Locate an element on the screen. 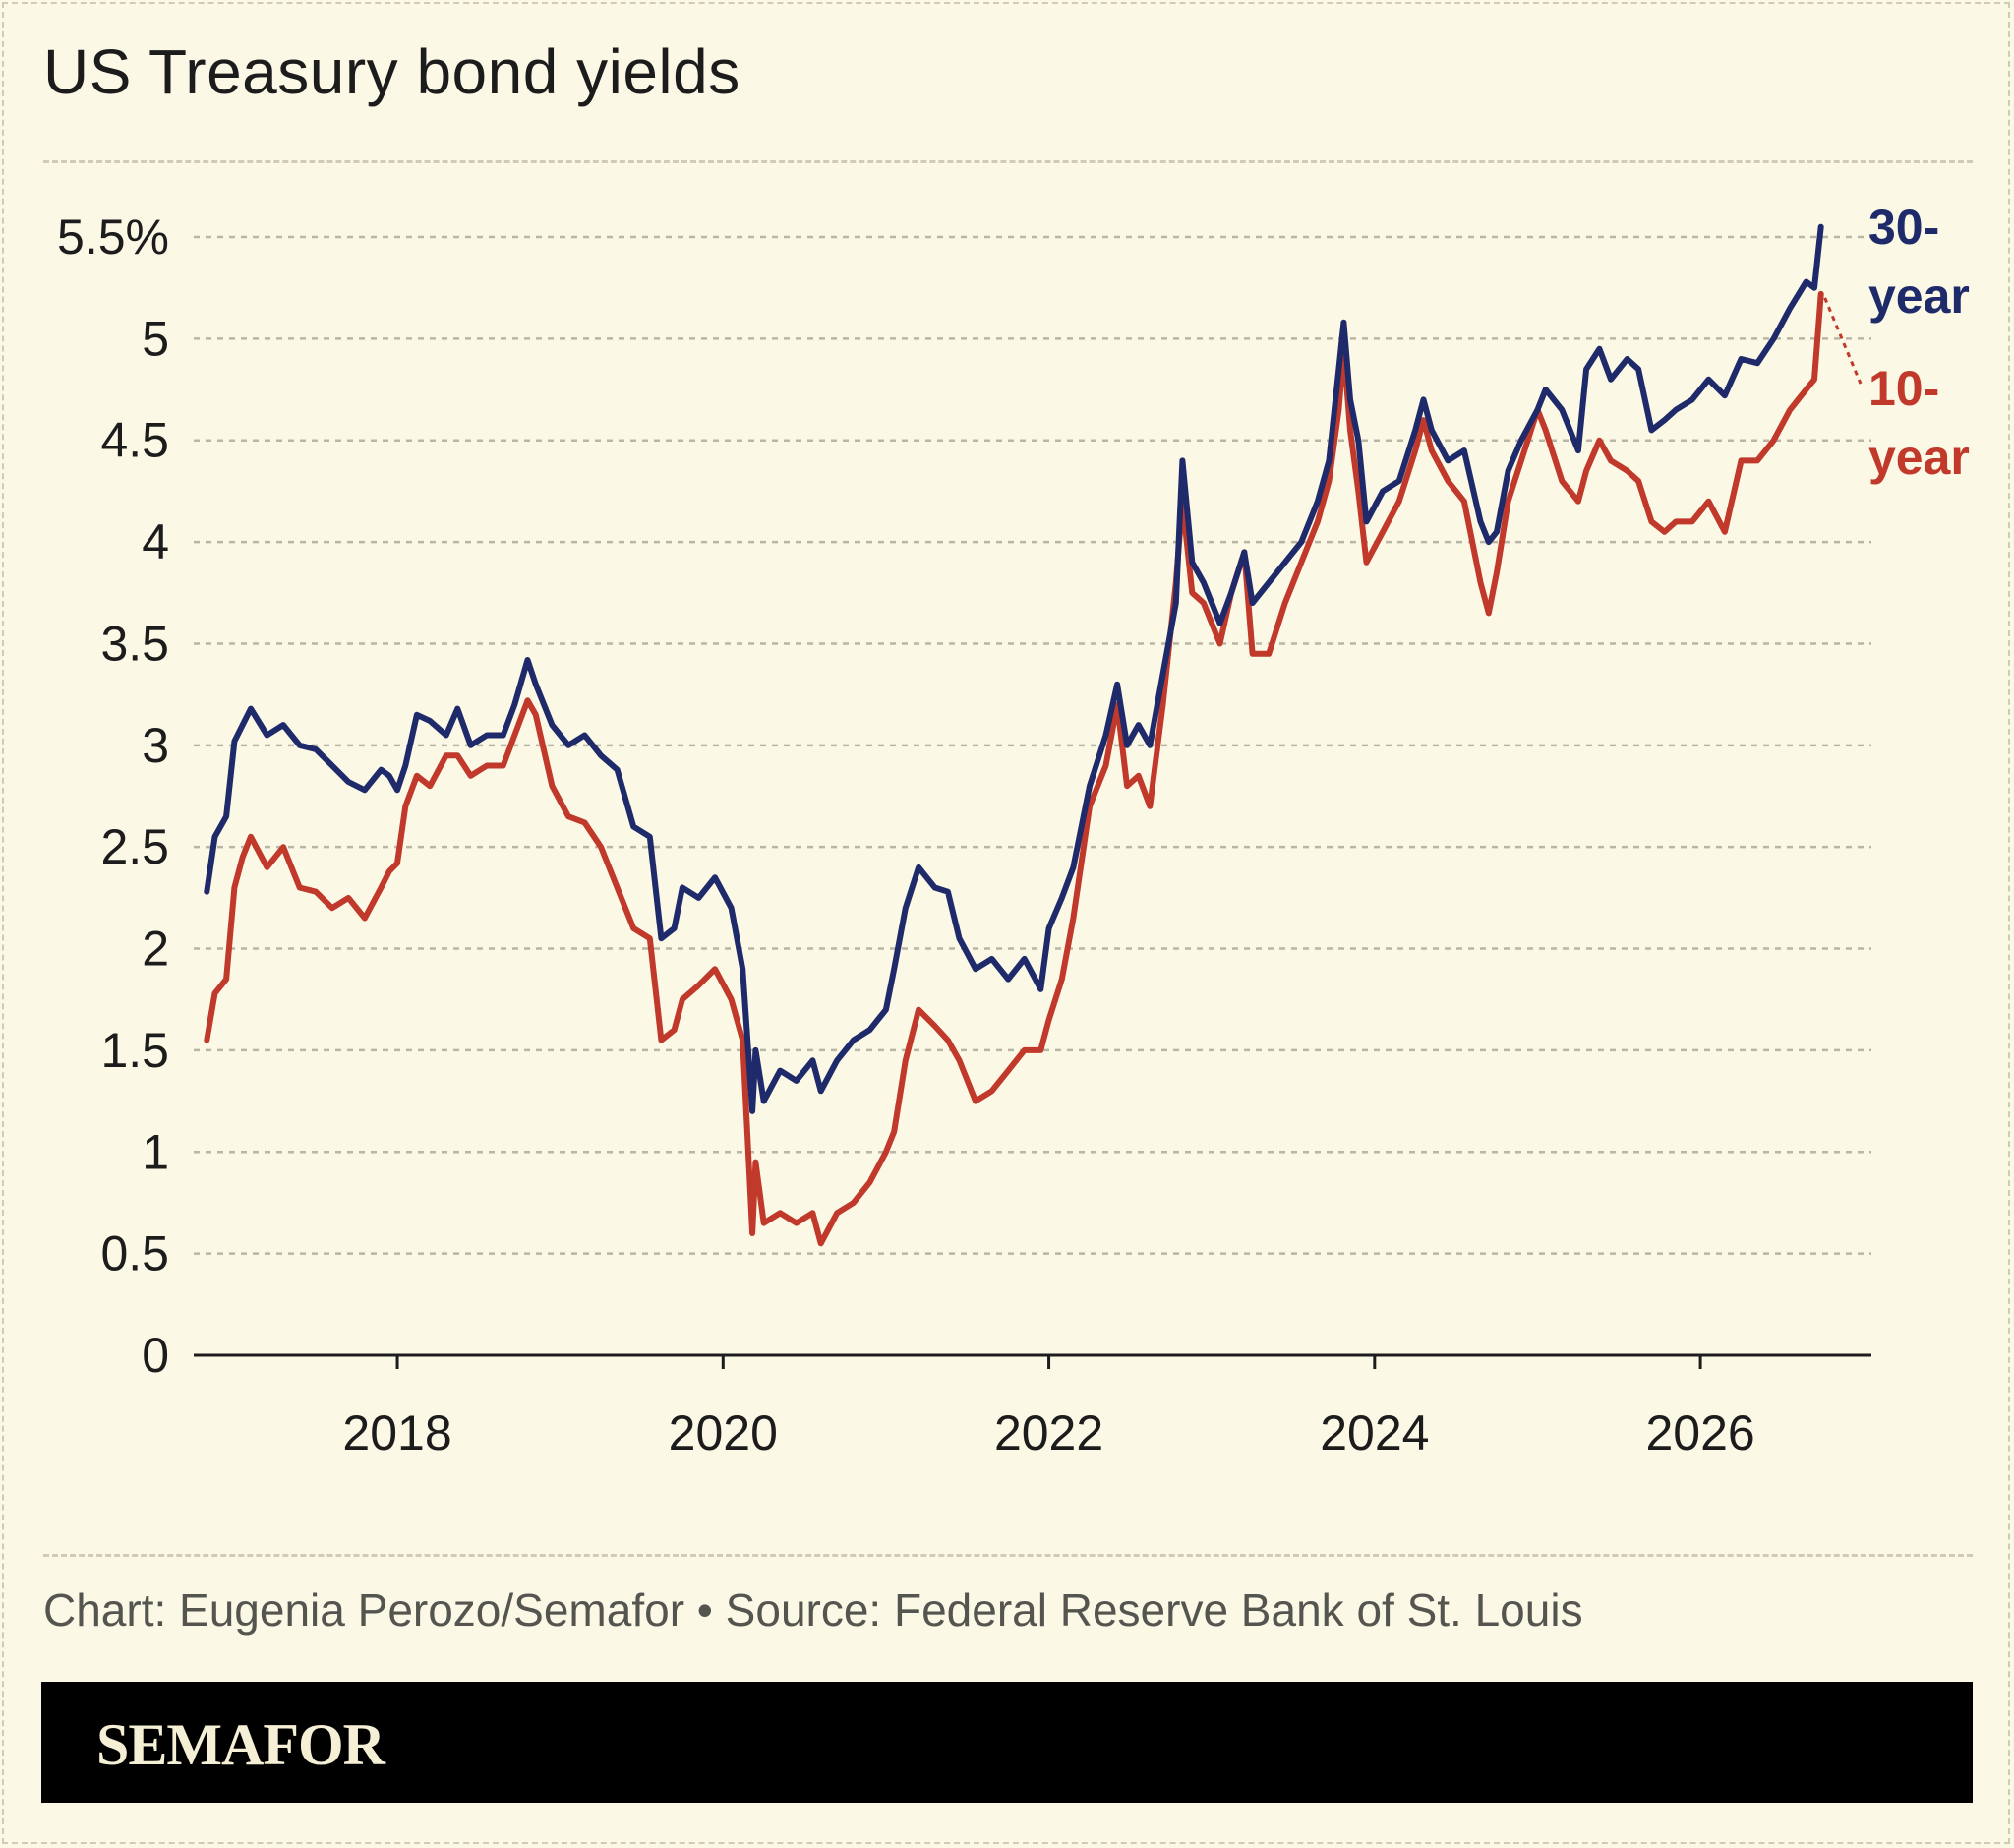 The height and width of the screenshot is (1848, 2014). chart-title: US Treasury bond yields is located at coordinates (391, 71).